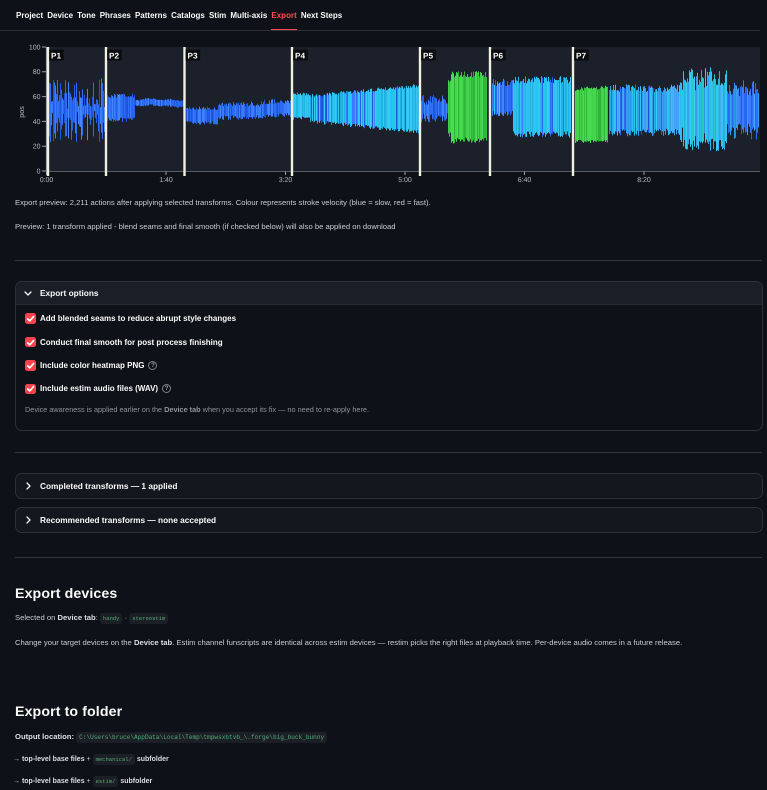  Describe the element at coordinates (47, 180) in the screenshot. I see `svg-text: 0:00` at that location.